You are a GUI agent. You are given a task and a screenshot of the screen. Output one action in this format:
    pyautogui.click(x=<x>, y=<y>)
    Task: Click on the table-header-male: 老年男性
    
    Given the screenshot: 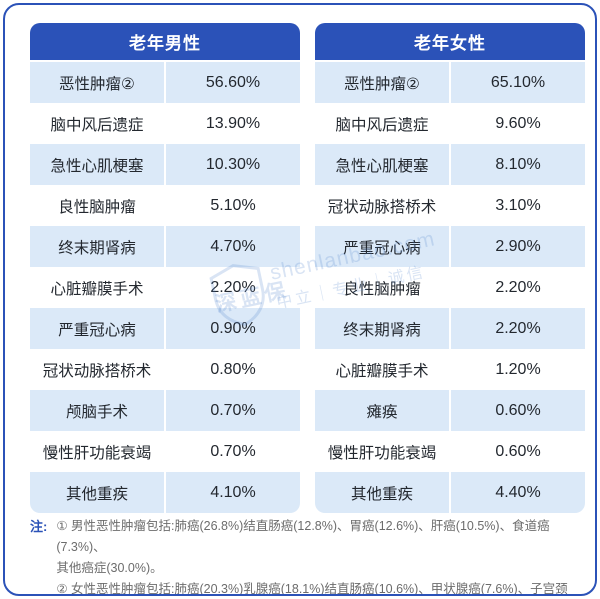 What is the action you would take?
    pyautogui.click(x=165, y=41)
    